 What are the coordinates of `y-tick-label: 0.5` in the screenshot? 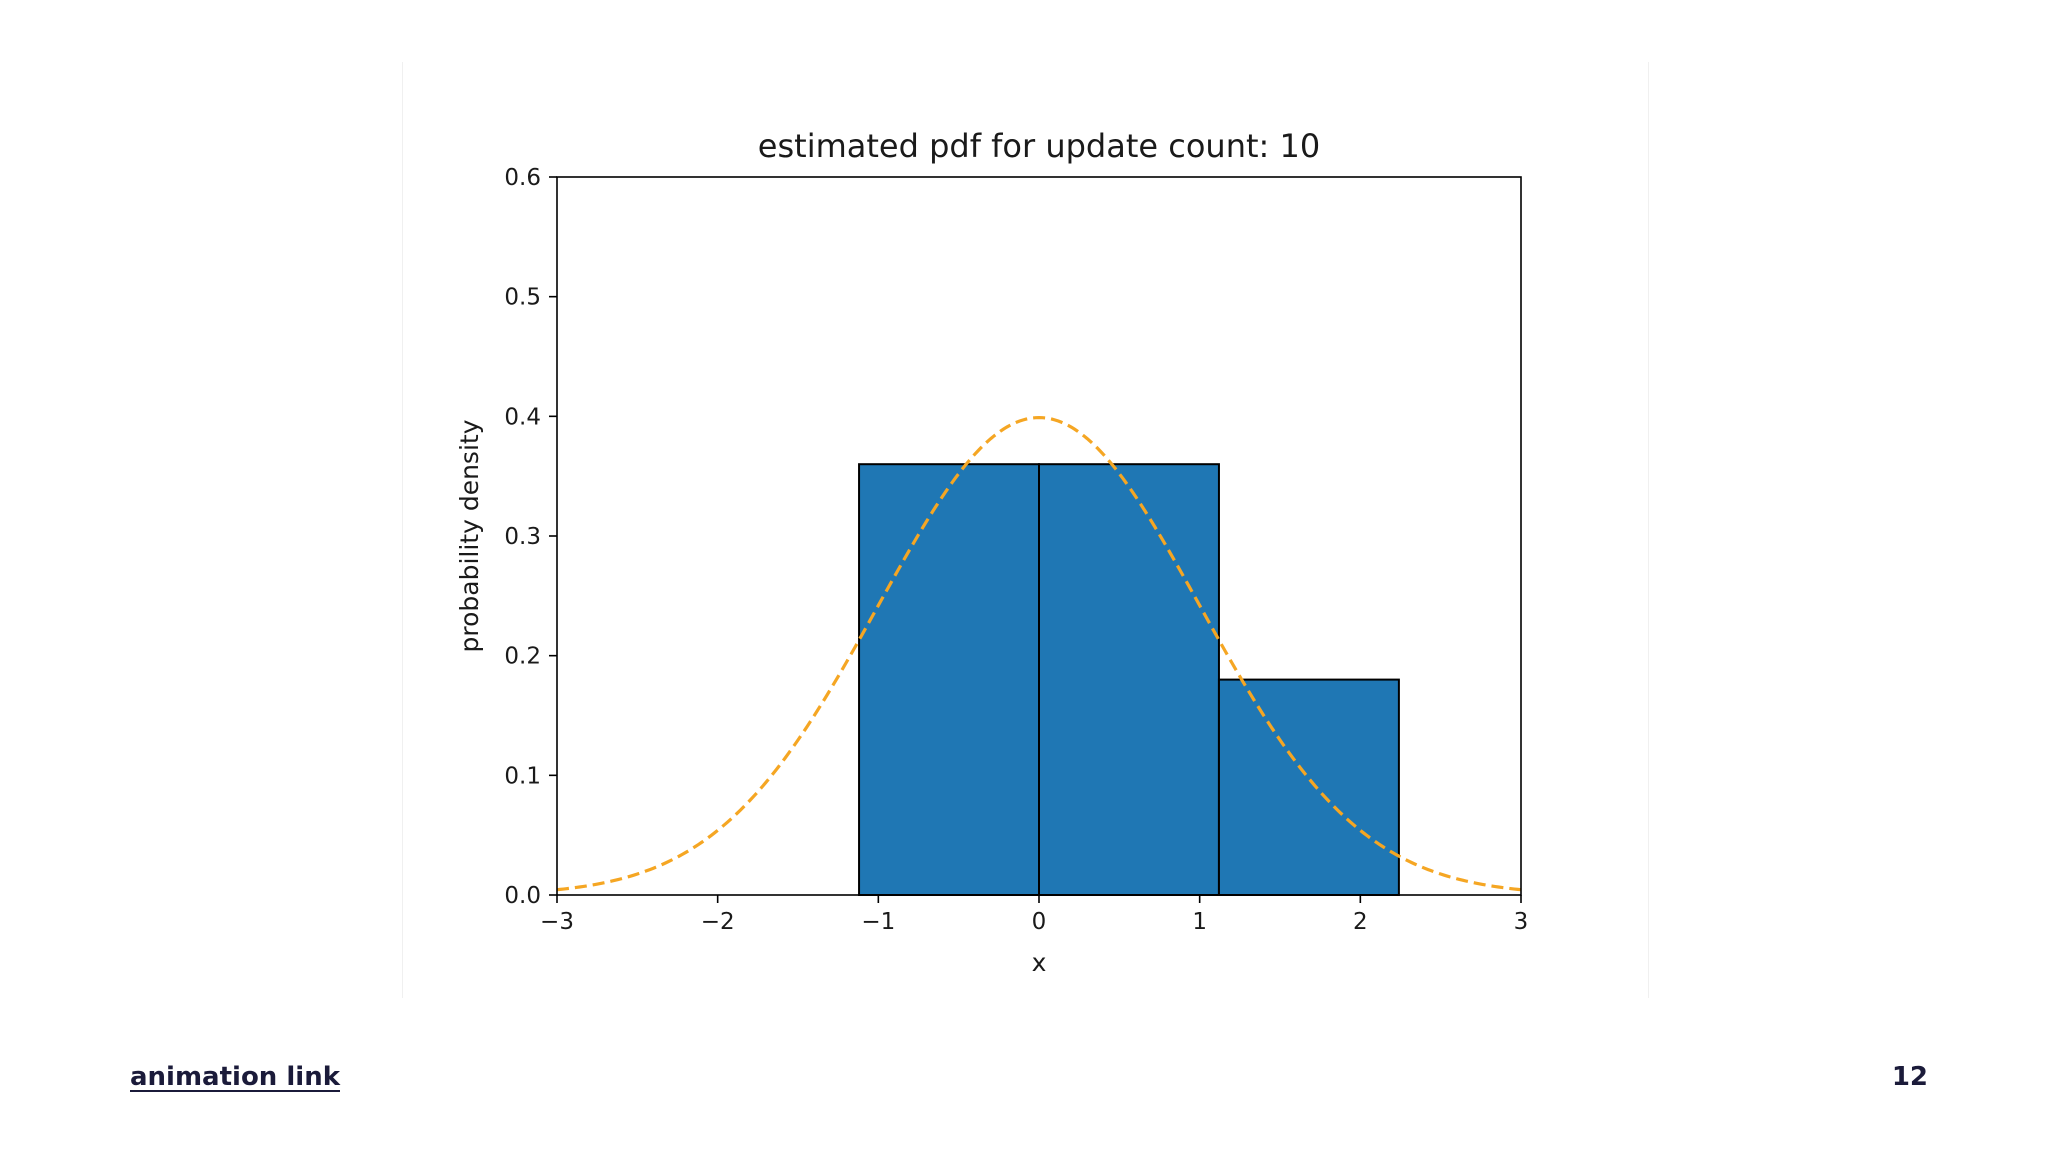 It's located at (522, 298).